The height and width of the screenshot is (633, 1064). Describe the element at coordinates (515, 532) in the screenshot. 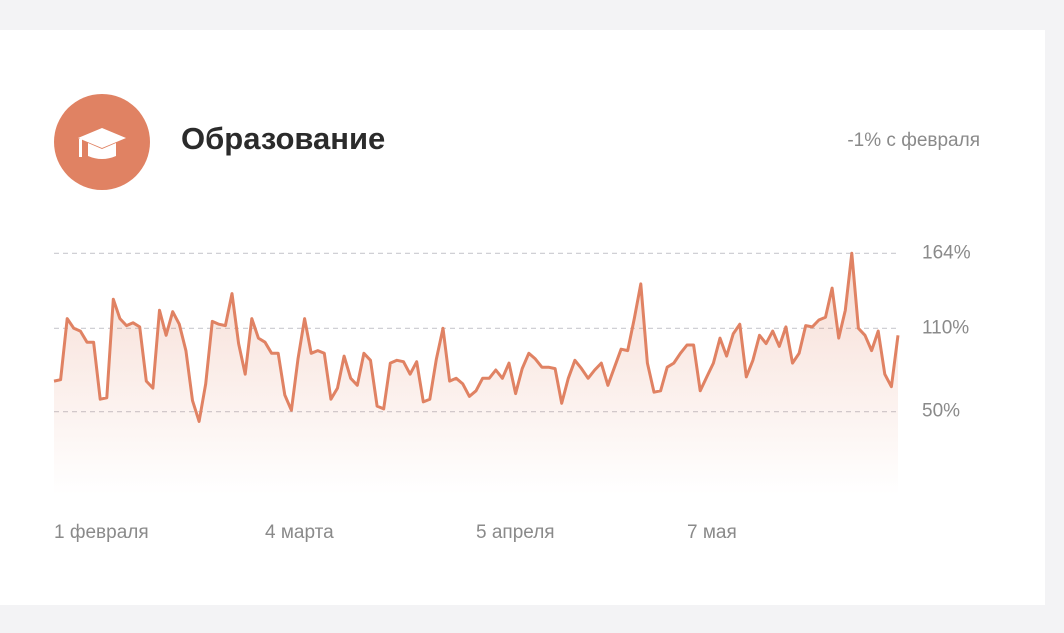

I see `x-tick-label: 5 апреля` at that location.